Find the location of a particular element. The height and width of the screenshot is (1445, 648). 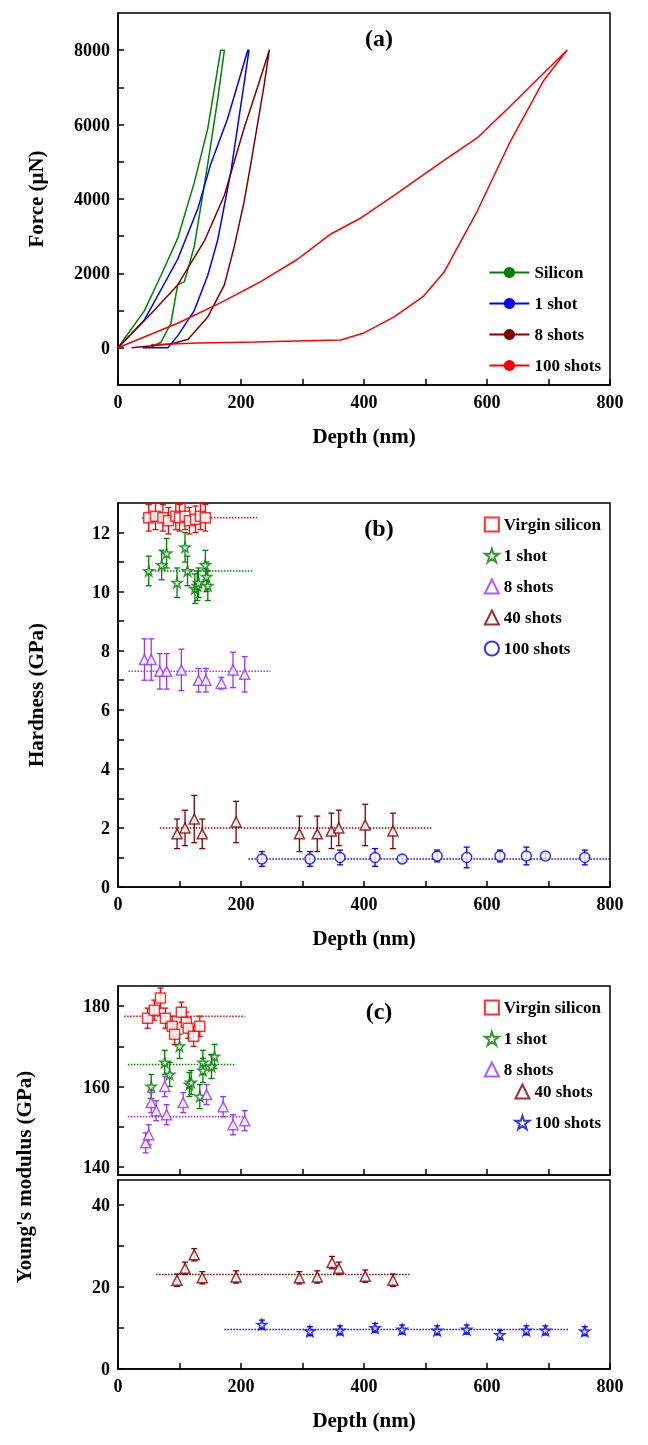

y-tick-label: 6000 is located at coordinates (92, 124).